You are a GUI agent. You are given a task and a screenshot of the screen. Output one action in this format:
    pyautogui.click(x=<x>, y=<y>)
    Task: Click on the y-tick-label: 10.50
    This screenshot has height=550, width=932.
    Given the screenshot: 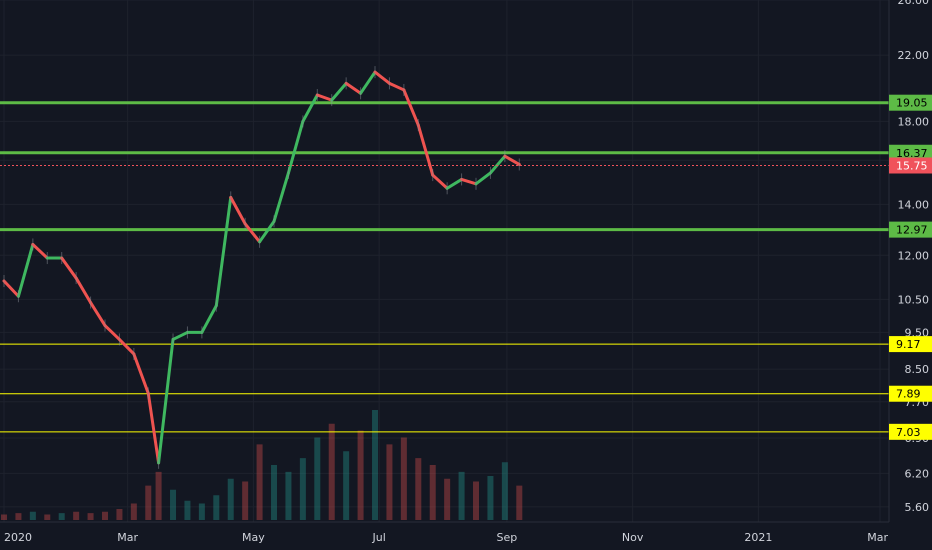 What is the action you would take?
    pyautogui.click(x=914, y=299)
    